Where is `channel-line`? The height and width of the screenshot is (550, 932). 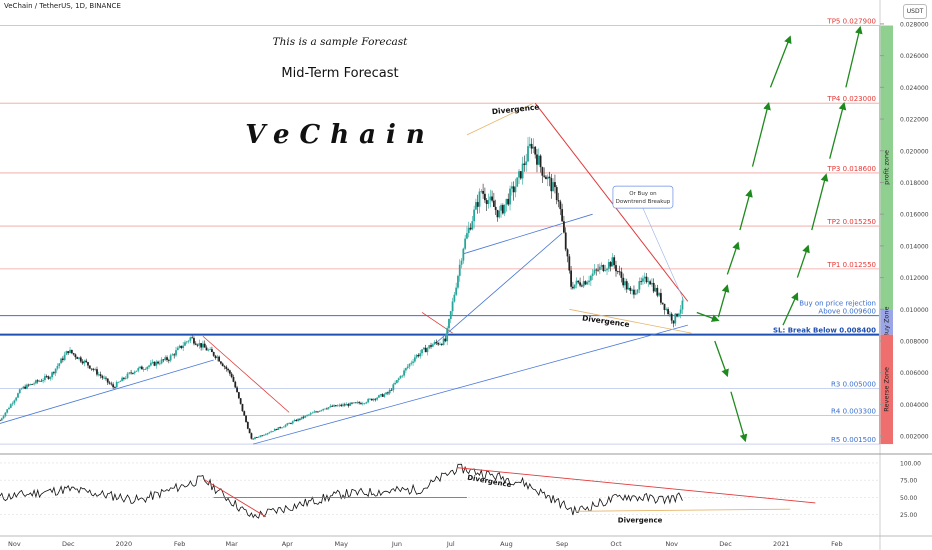 channel-line is located at coordinates (528, 234).